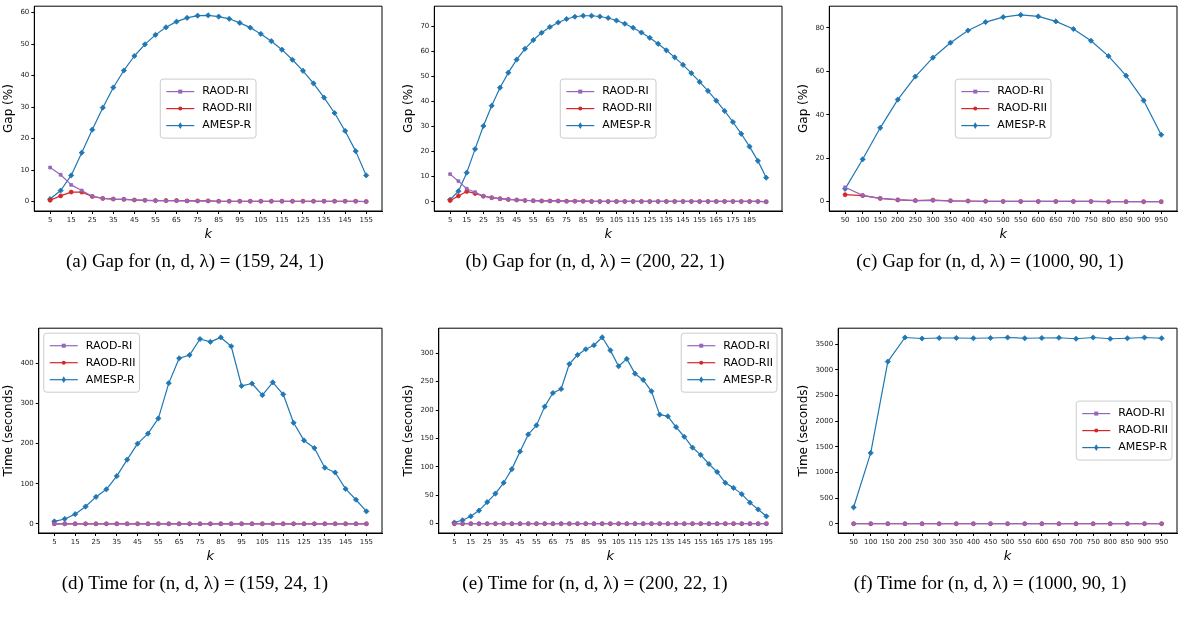 The width and height of the screenshot is (1193, 642). I want to click on text: (c) Gap for (n, d, λ) = (1000, 90, 1), so click(990, 261).